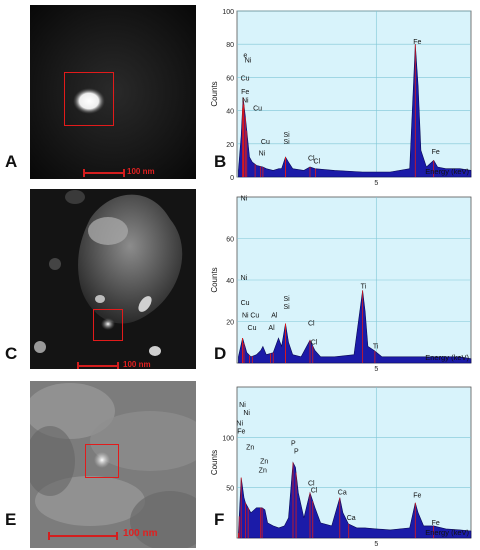 The image size is (480, 550). Describe the element at coordinates (11, 161) in the screenshot. I see `panel-letter-a: A` at that location.